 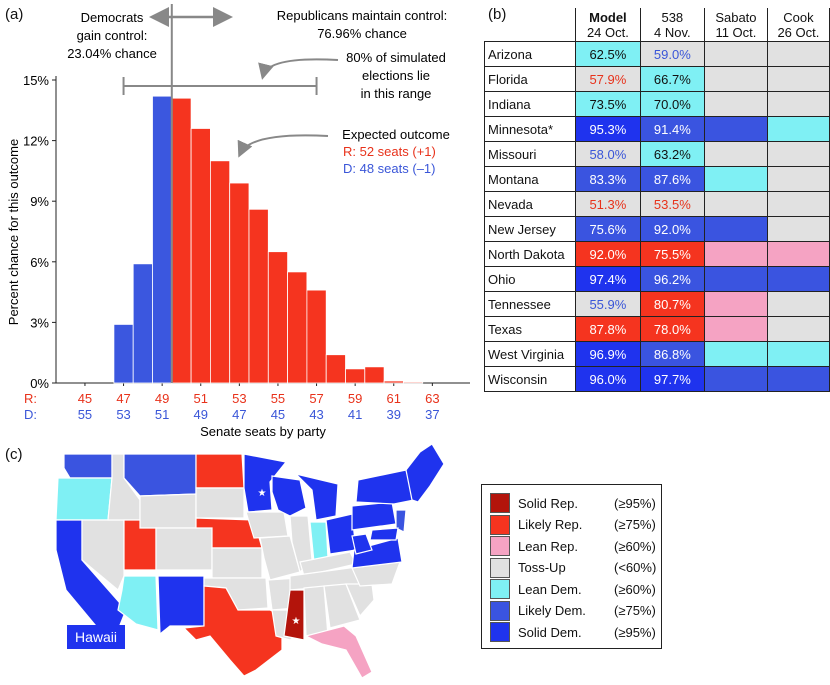 What do you see at coordinates (530, 379) in the screenshot?
I see `state-cell: Wisconsin` at bounding box center [530, 379].